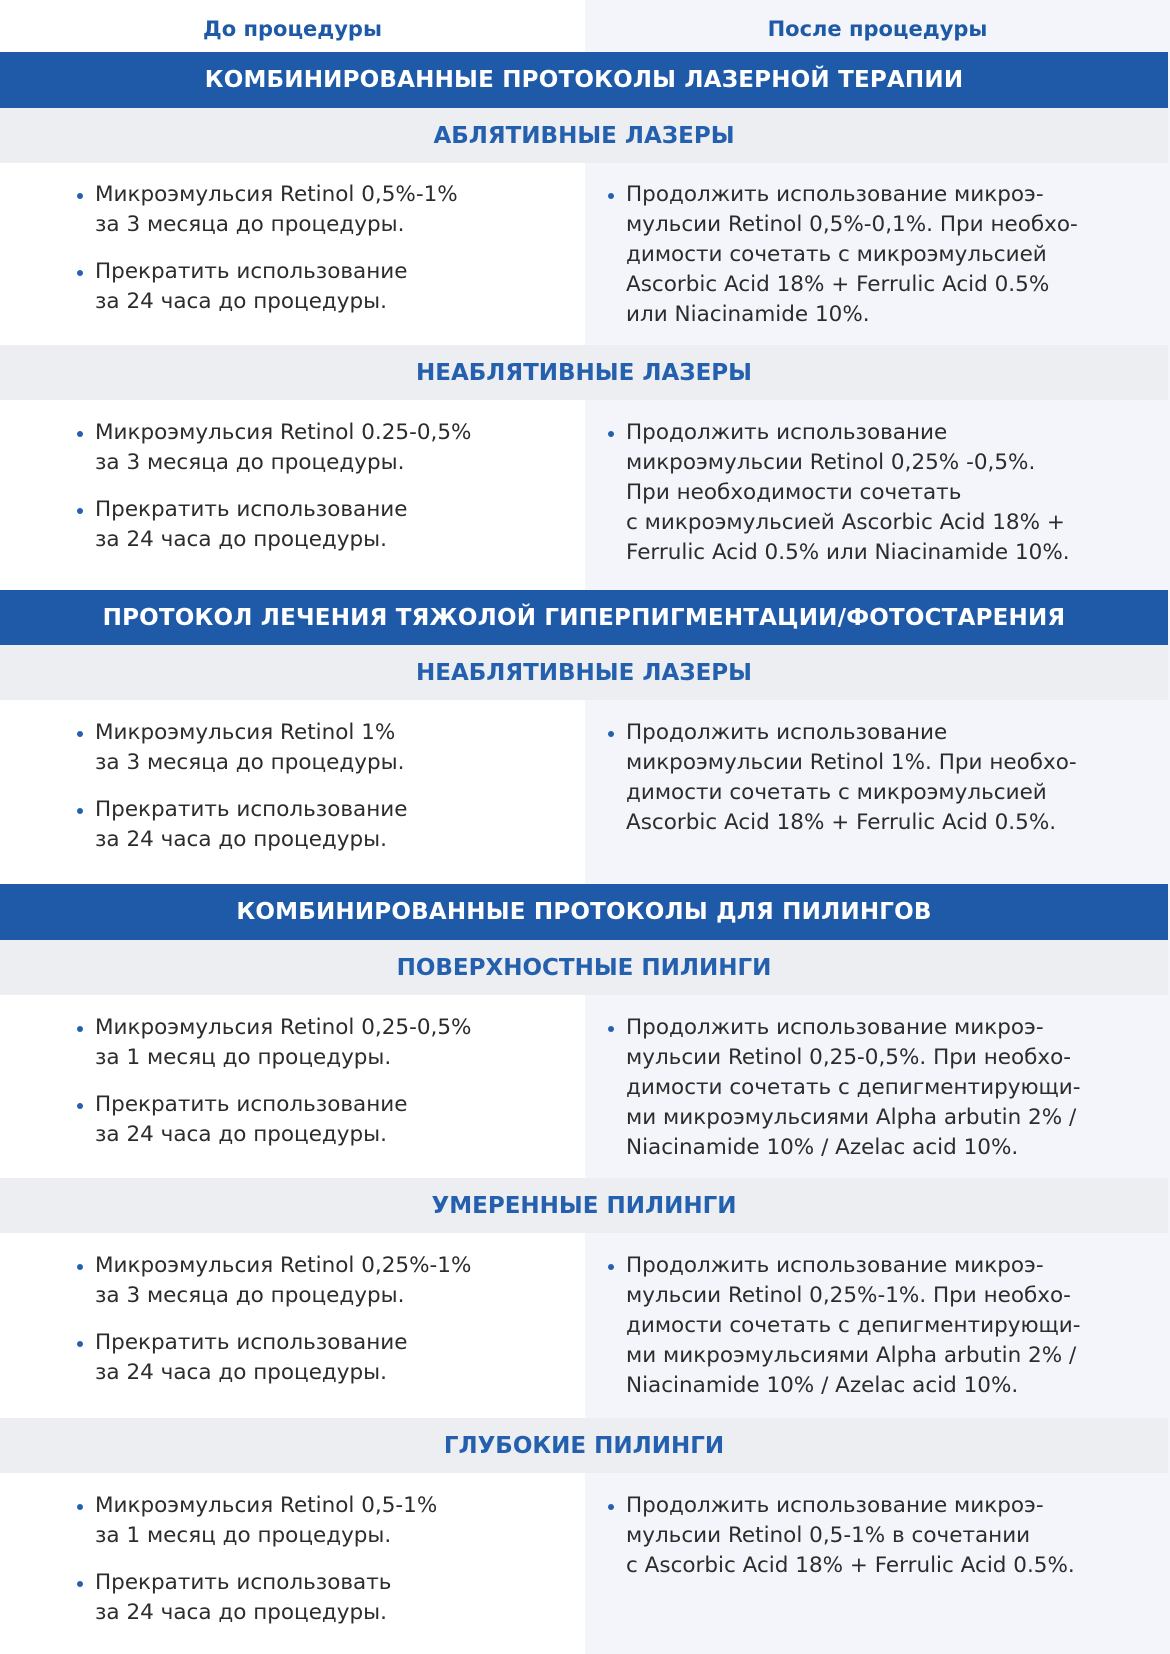  What do you see at coordinates (292, 29) in the screenshot?
I see `column-header-before: До процедуры` at bounding box center [292, 29].